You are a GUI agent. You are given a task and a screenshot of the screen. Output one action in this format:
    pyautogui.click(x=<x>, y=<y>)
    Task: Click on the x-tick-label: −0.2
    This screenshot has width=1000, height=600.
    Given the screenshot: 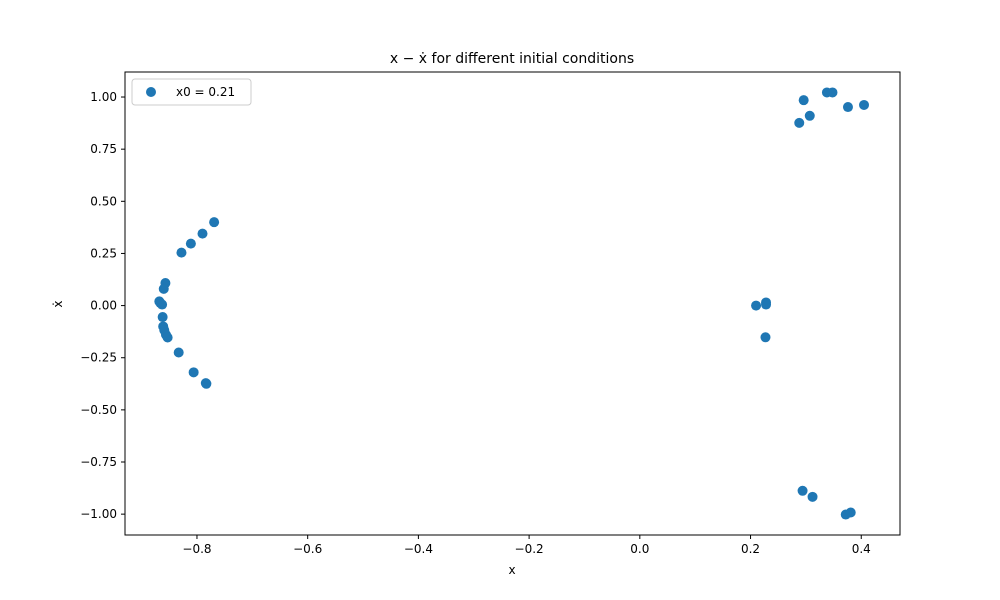 What is the action you would take?
    pyautogui.click(x=529, y=549)
    